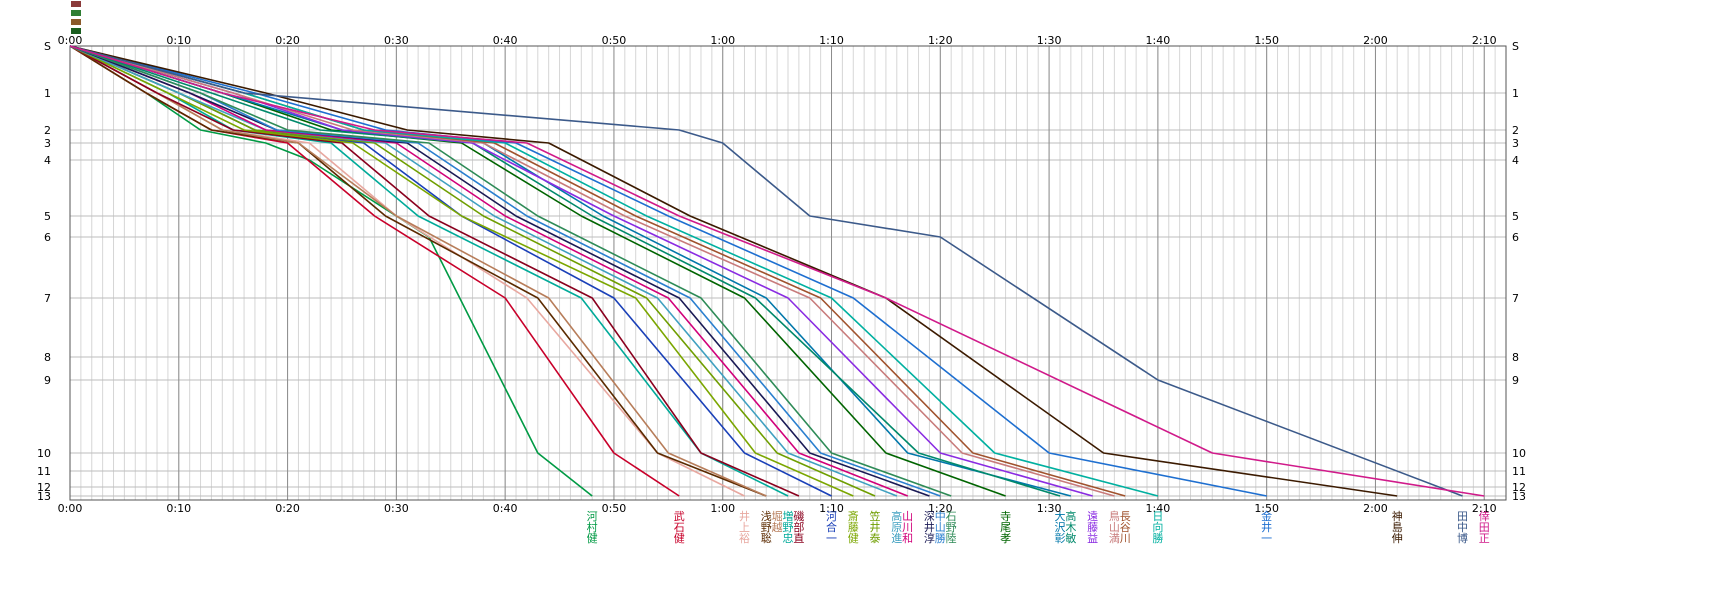 This screenshot has height=604, width=1719. Describe the element at coordinates (777, 522) in the screenshot. I see `runner-name-label: 堀越` at that location.